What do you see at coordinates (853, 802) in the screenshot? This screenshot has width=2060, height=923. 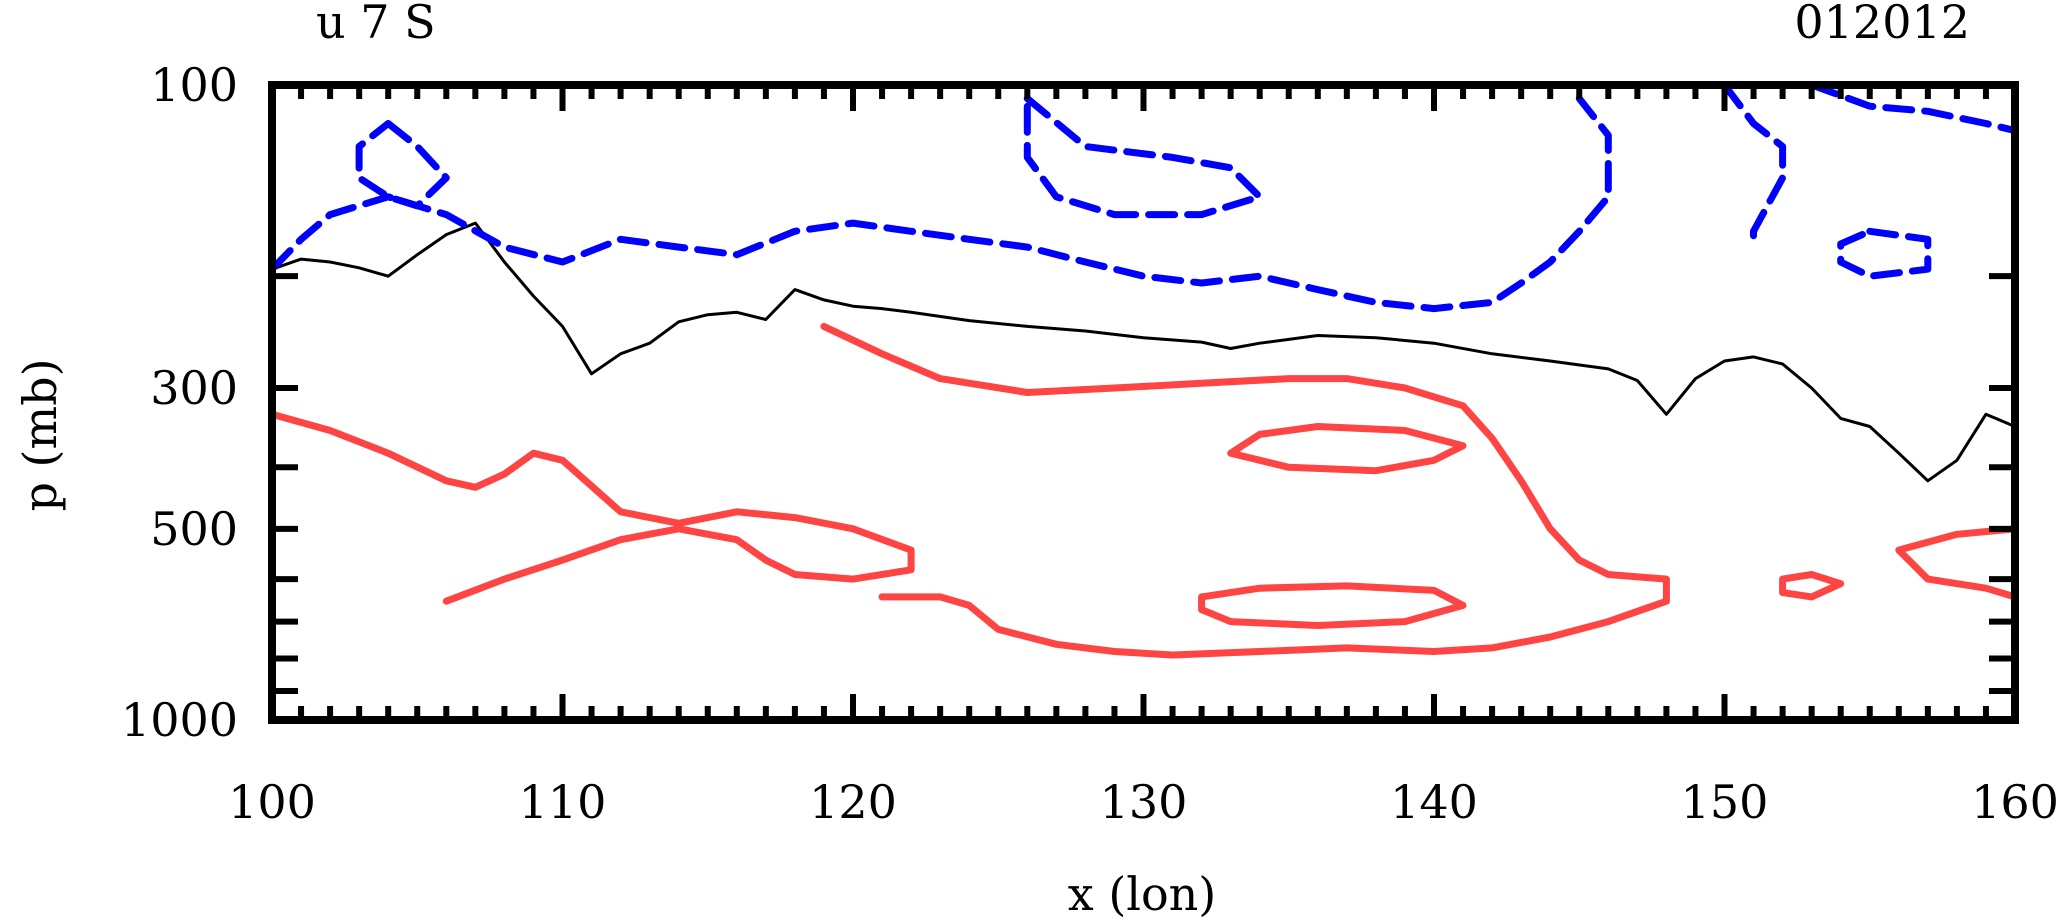 I see `x-tick-label: 120` at bounding box center [853, 802].